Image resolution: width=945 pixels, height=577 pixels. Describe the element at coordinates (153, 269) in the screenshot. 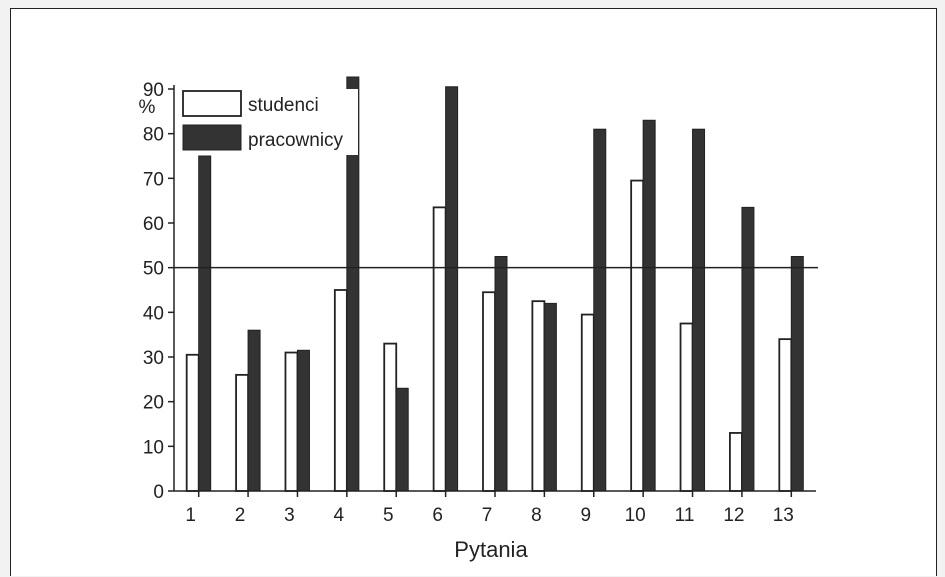

I see `y-tick-label: 50` at that location.